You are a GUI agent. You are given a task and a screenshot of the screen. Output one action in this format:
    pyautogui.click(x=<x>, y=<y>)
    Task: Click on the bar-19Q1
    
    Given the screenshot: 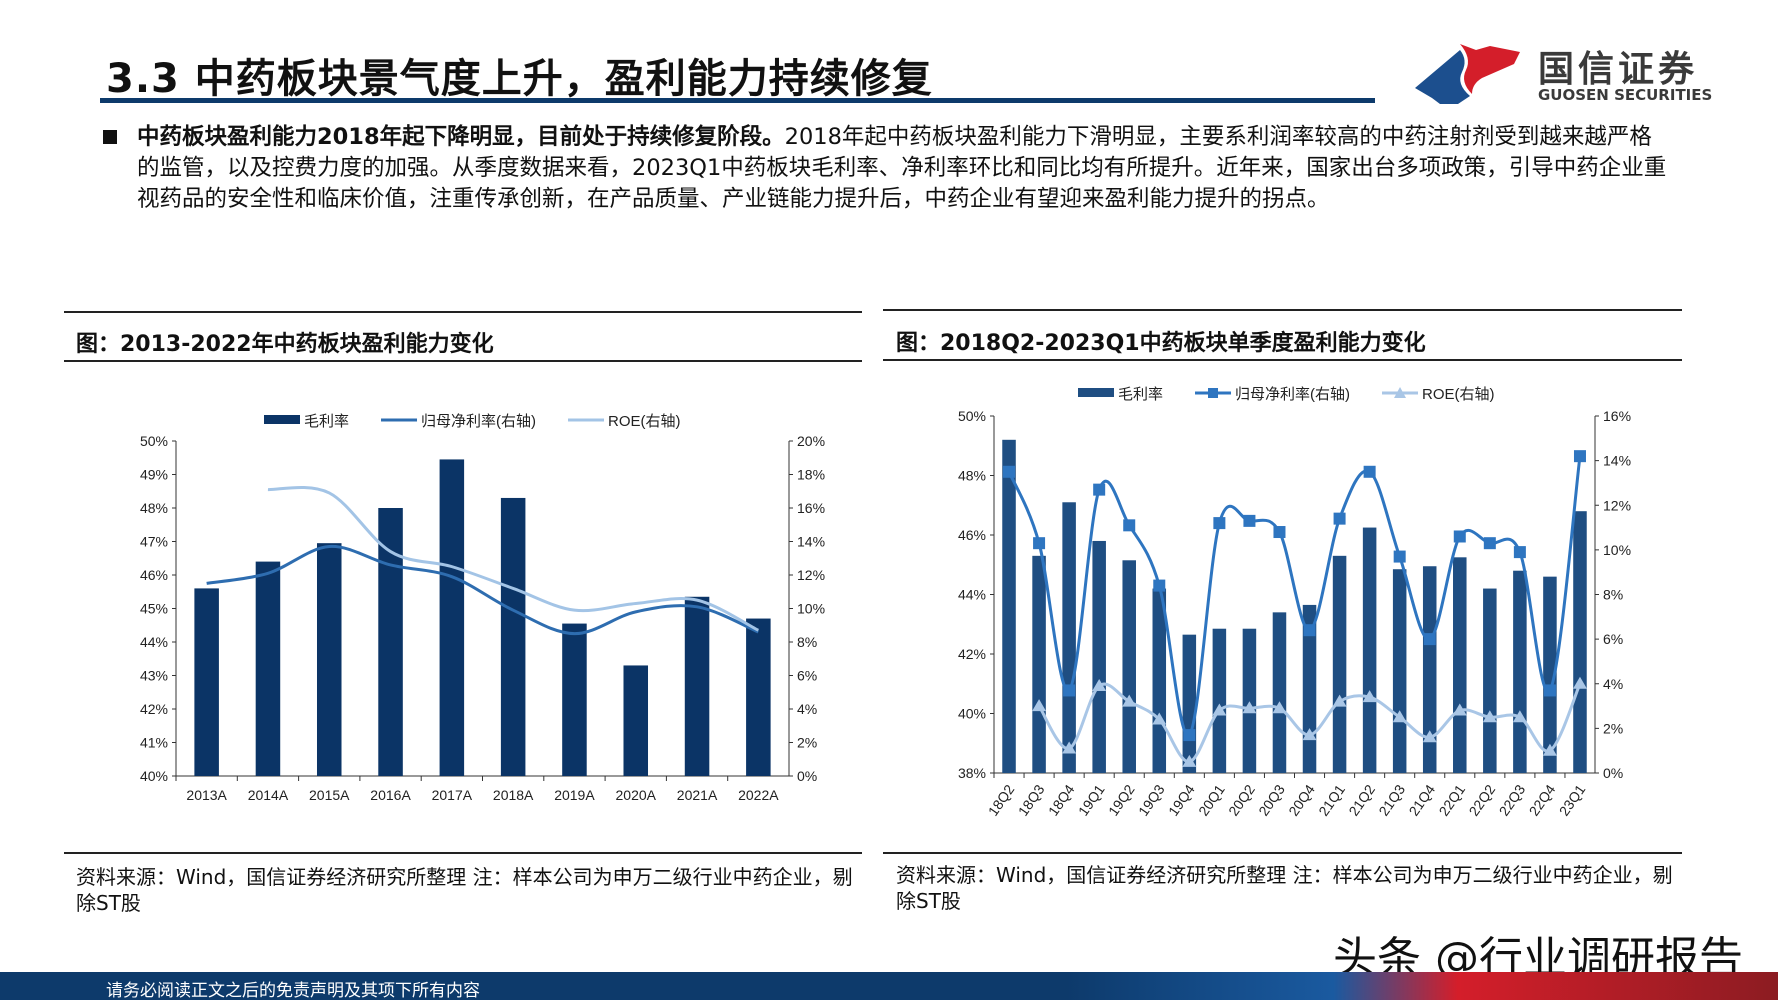 What is the action you would take?
    pyautogui.click(x=1099, y=656)
    